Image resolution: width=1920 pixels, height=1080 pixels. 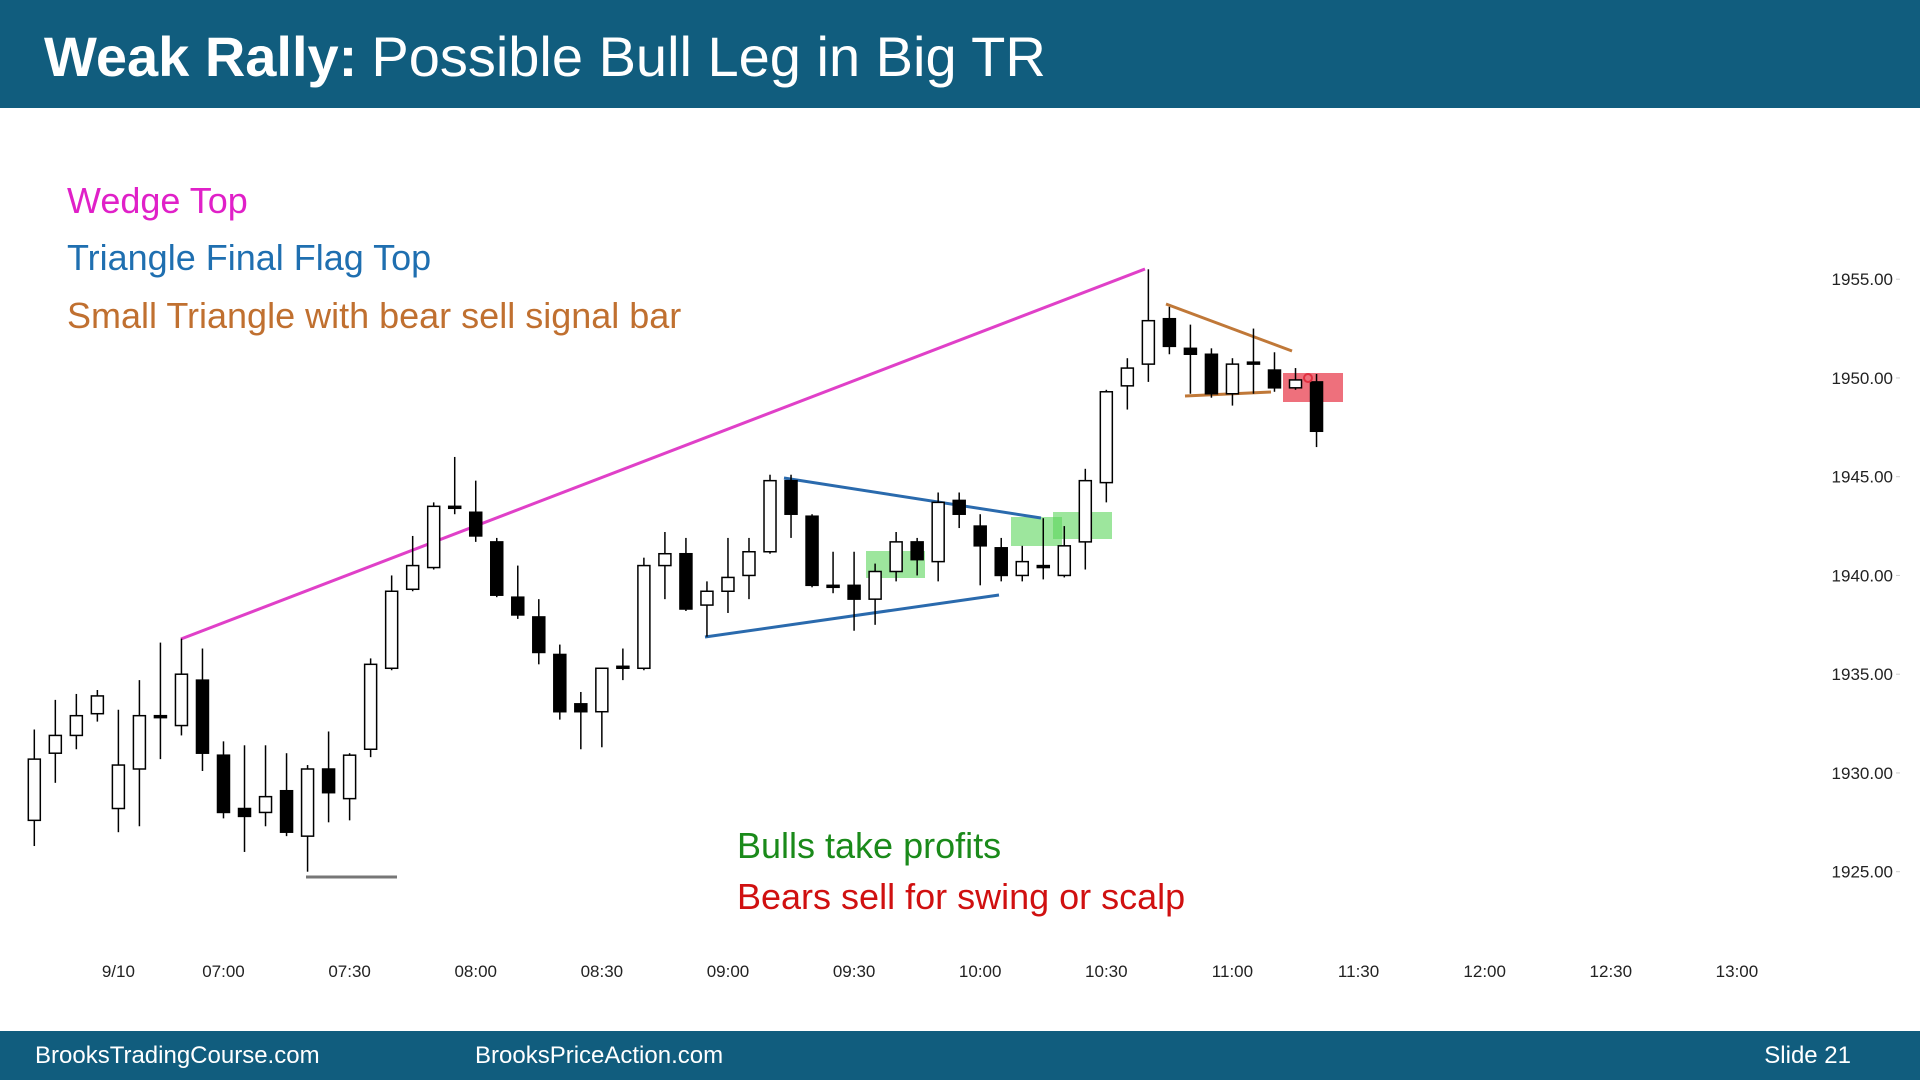 What do you see at coordinates (1862, 378) in the screenshot?
I see `y-tick-label: 1950.00` at bounding box center [1862, 378].